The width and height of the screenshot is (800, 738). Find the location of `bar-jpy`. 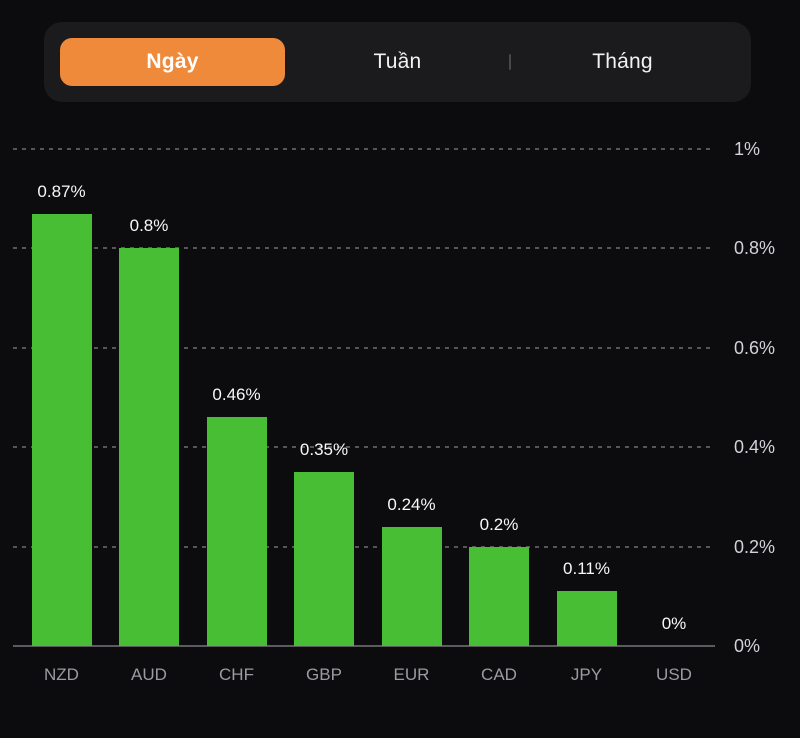

bar-jpy is located at coordinates (586, 618).